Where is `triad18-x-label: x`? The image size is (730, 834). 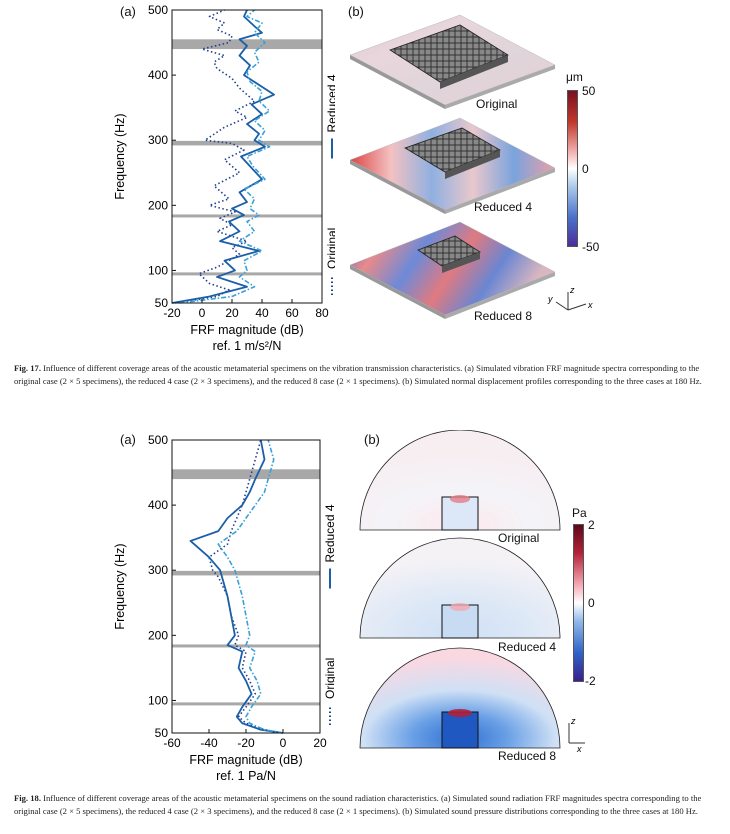
triad18-x-label: x is located at coordinates (579, 749).